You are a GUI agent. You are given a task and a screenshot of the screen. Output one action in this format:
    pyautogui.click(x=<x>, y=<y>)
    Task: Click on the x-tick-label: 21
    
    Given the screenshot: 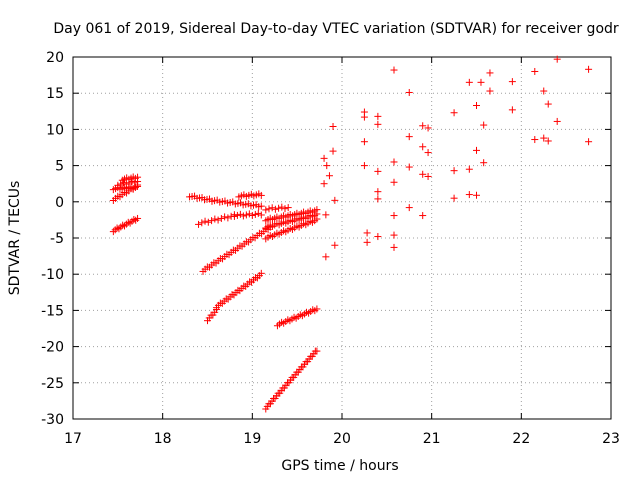 What is the action you would take?
    pyautogui.click(x=432, y=439)
    